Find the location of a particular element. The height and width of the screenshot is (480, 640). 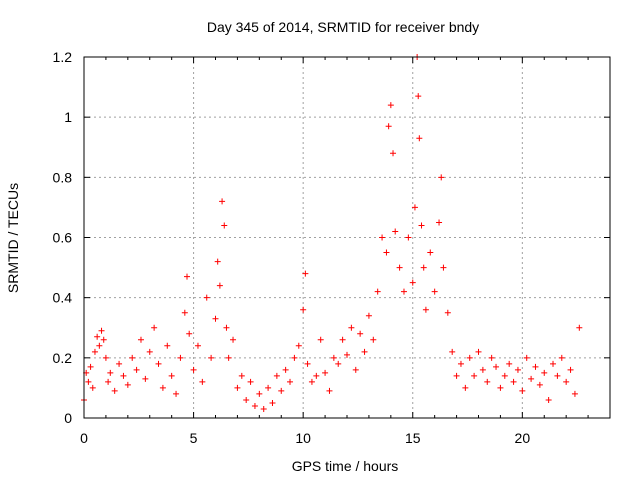

x-tick-label: 0 is located at coordinates (84, 438).